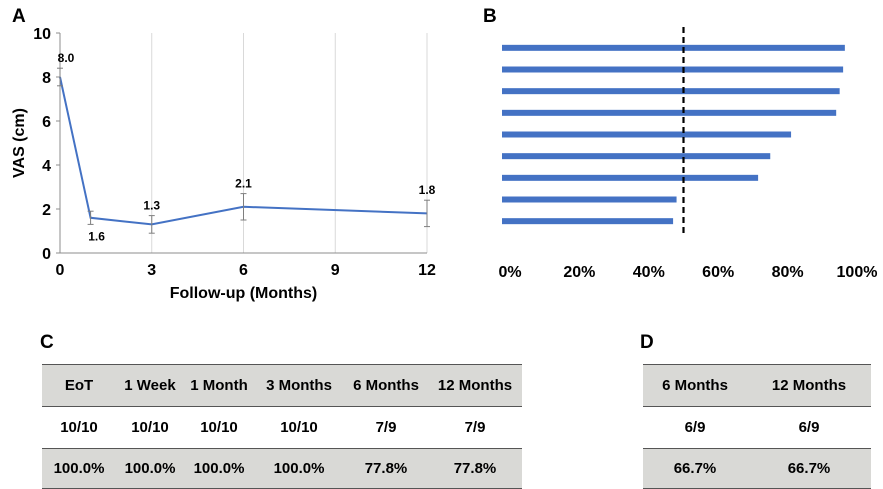 Image resolution: width=883 pixels, height=489 pixels. What do you see at coordinates (695, 385) in the screenshot?
I see `table-d-header: 6 Months` at bounding box center [695, 385].